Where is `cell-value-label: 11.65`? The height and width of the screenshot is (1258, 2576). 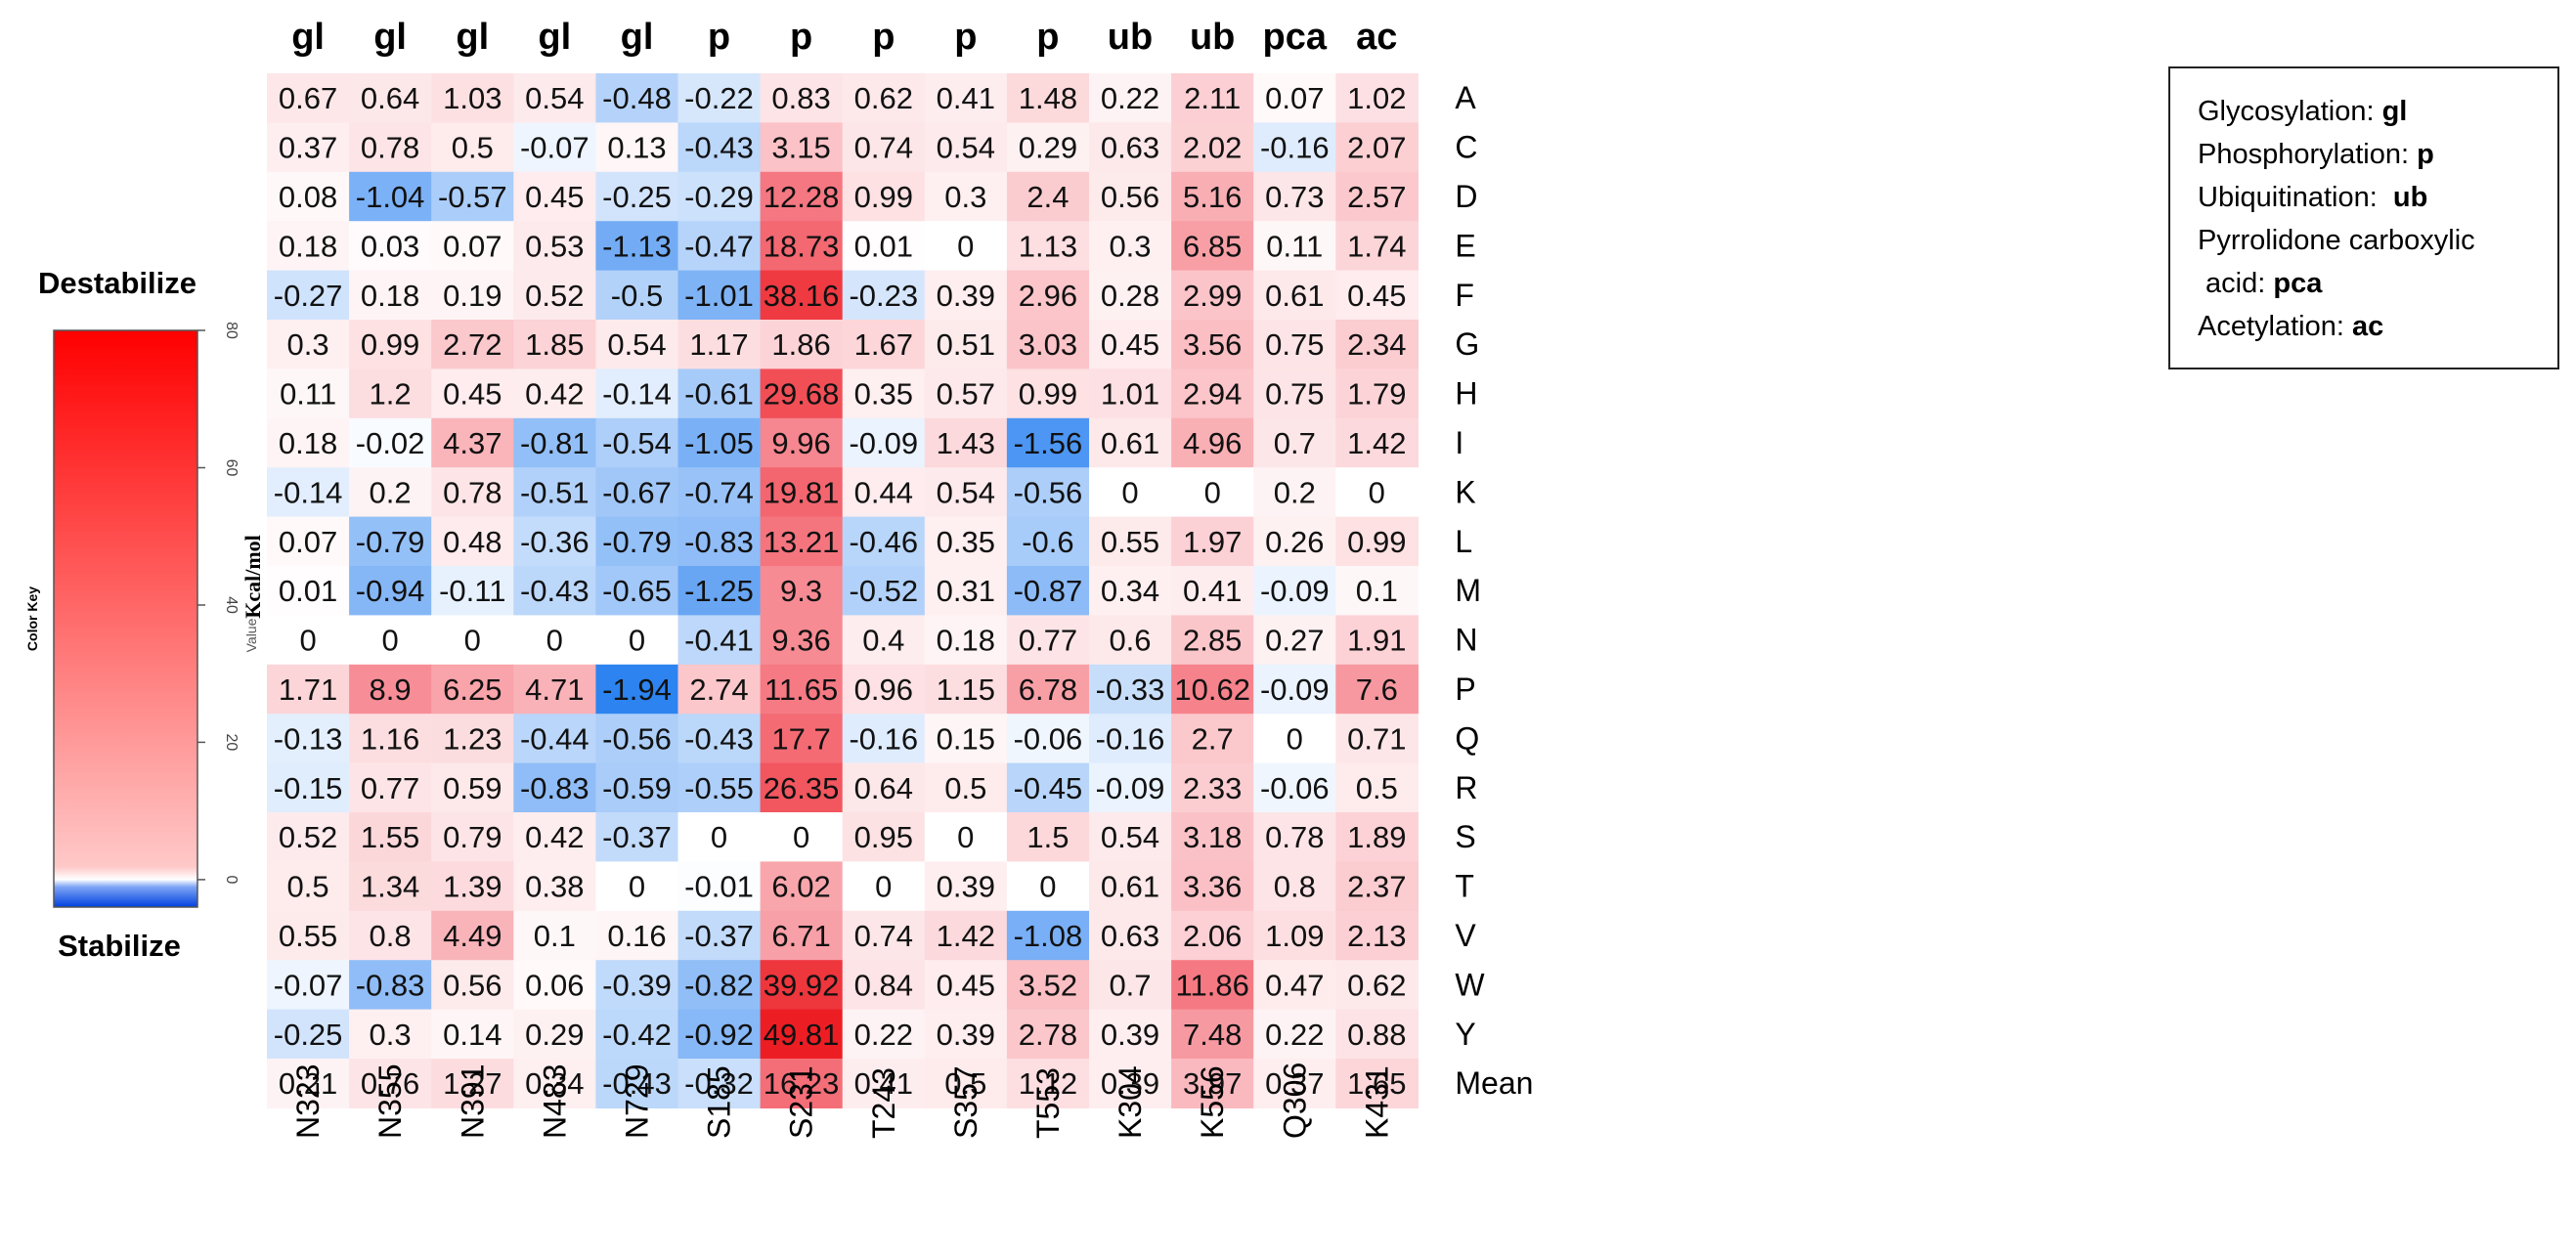
cell-value-label: 11.65 is located at coordinates (801, 689).